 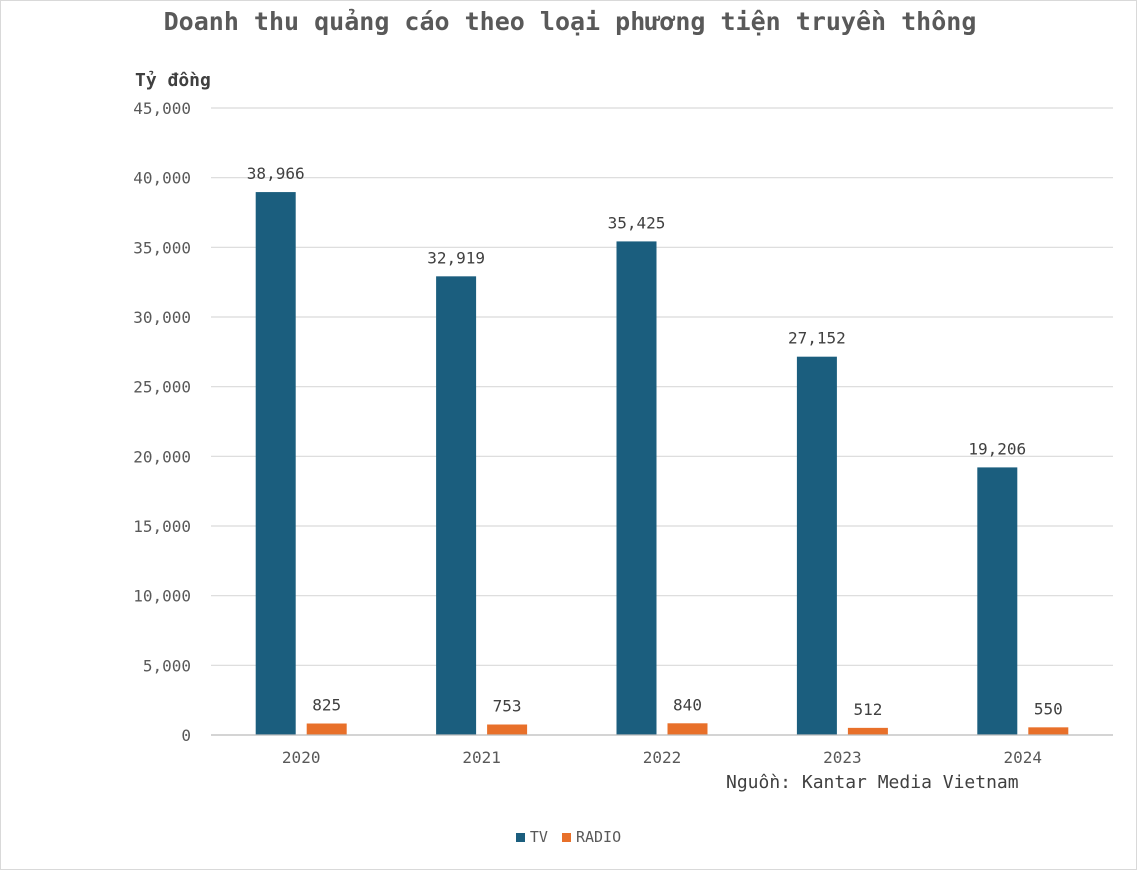 What do you see at coordinates (456, 505) in the screenshot?
I see `bar-tv-2021` at bounding box center [456, 505].